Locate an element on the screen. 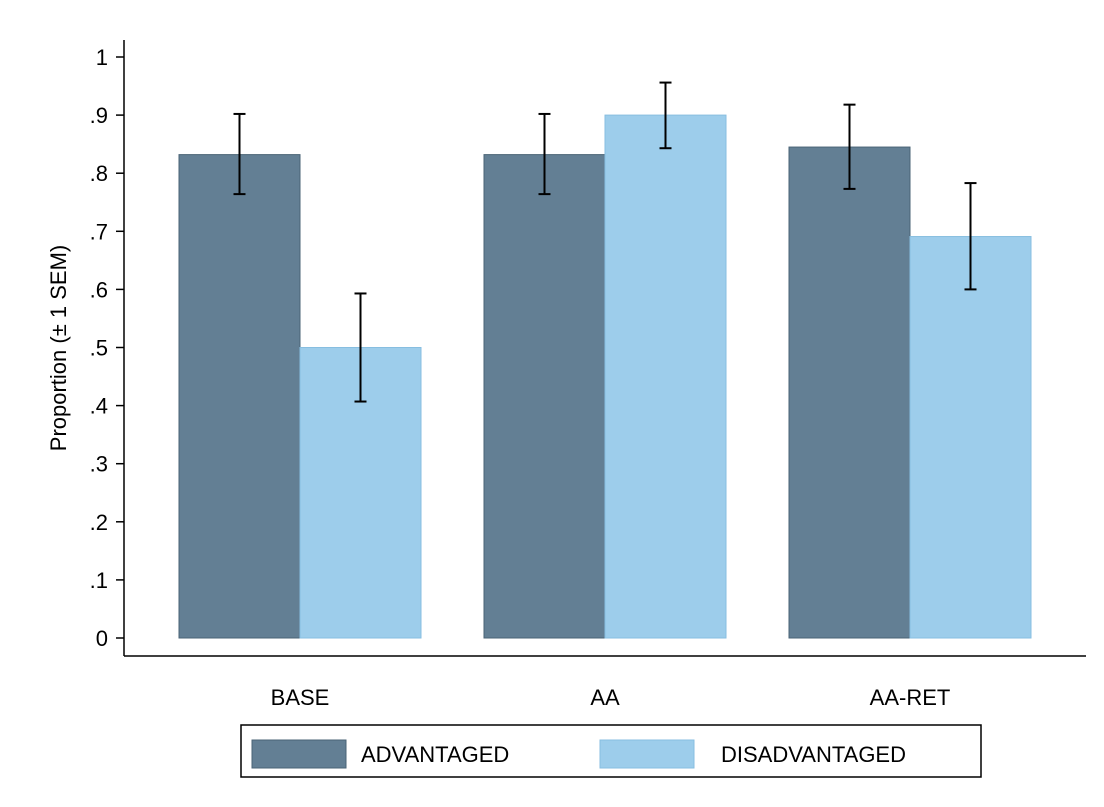  y-tick-label: .1 is located at coordinates (99, 580).